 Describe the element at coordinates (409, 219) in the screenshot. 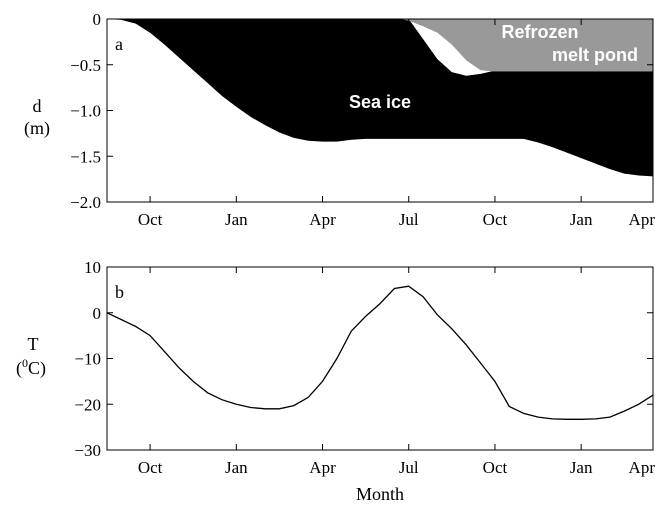

I see `panel-a-xtick-label: Jul` at that location.